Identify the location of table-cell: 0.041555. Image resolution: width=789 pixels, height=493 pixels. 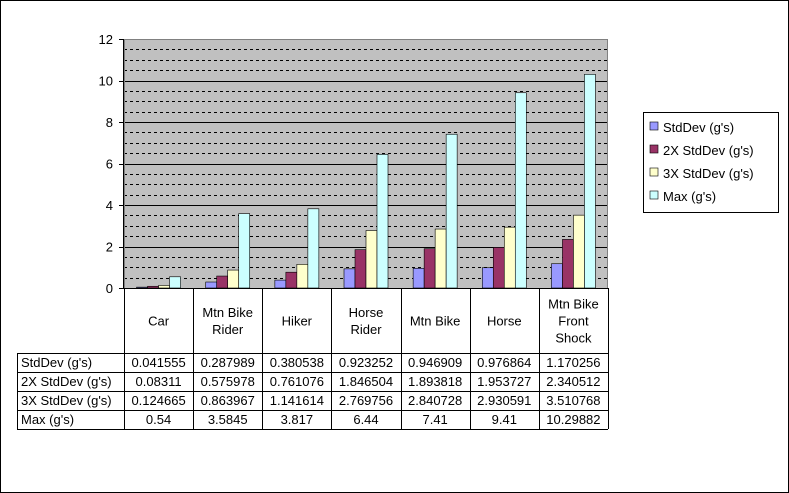
(158, 362).